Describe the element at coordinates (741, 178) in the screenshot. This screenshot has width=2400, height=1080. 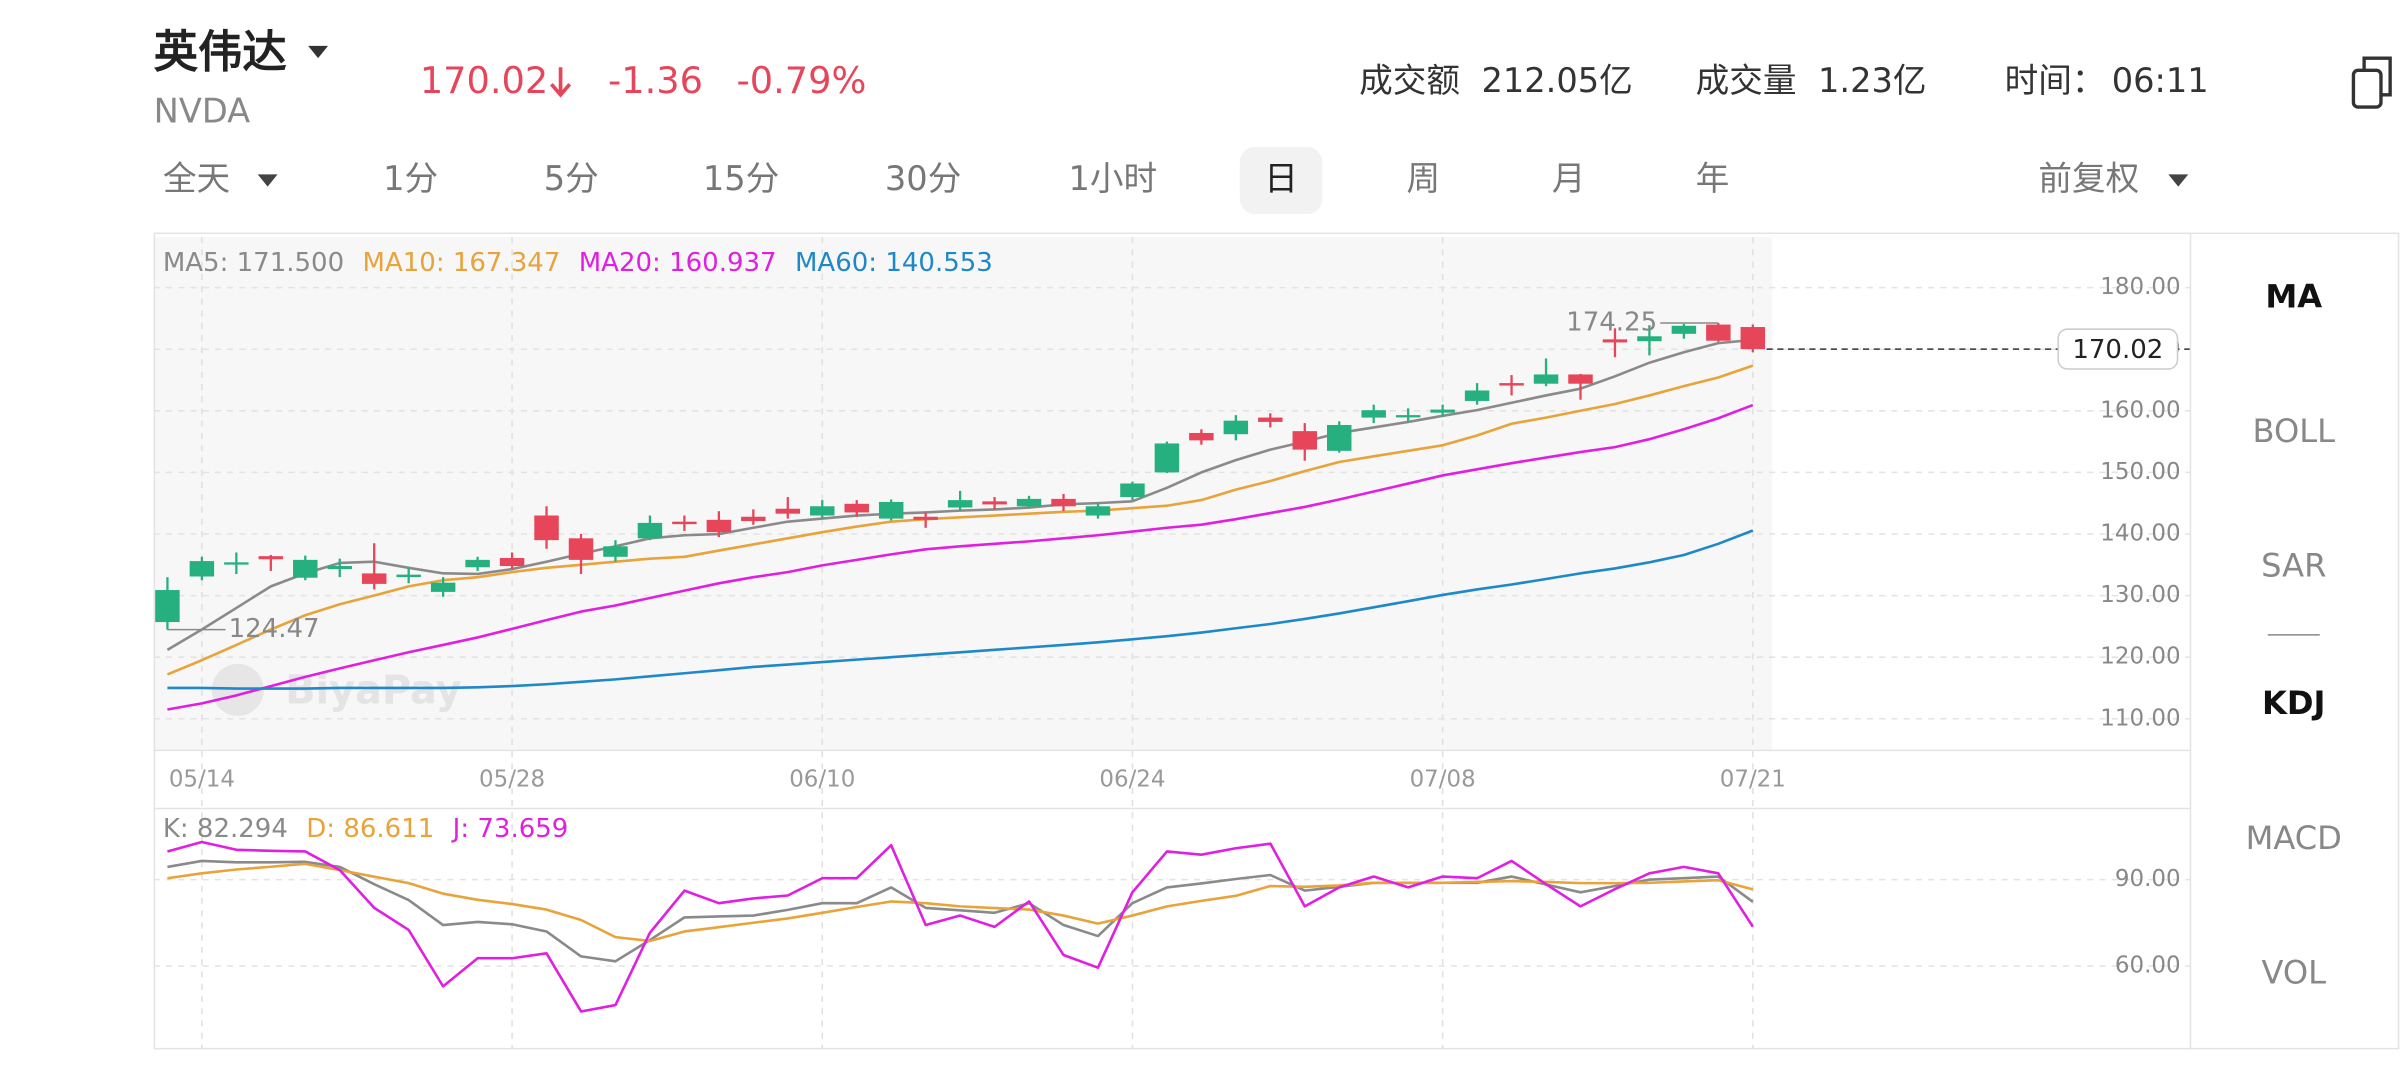
I see `period-tab: 15分` at that location.